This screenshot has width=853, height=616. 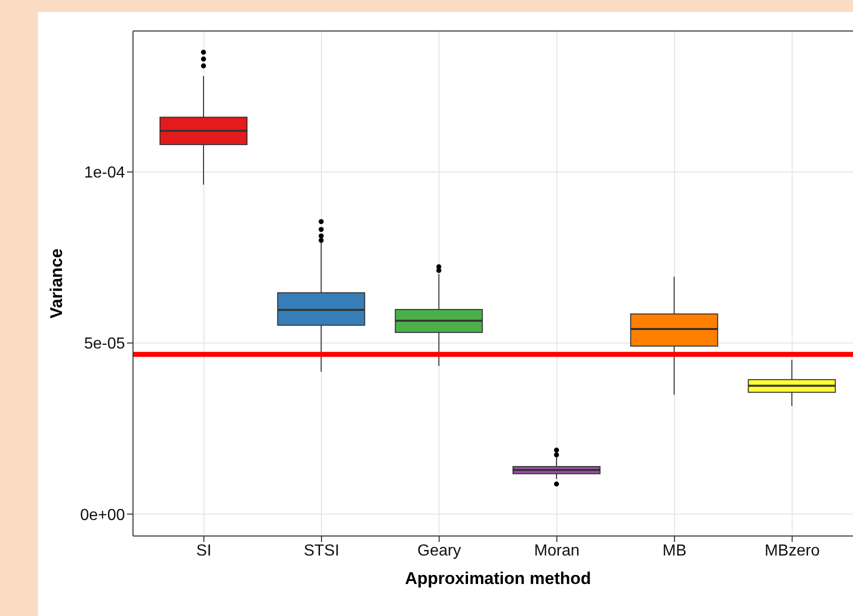 What do you see at coordinates (103, 515) in the screenshot?
I see `y-tick-label: 0e+00` at bounding box center [103, 515].